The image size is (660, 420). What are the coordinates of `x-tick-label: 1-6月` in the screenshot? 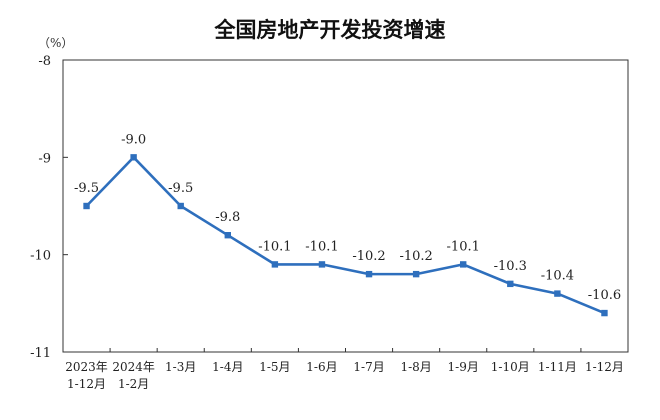 It's located at (321, 367).